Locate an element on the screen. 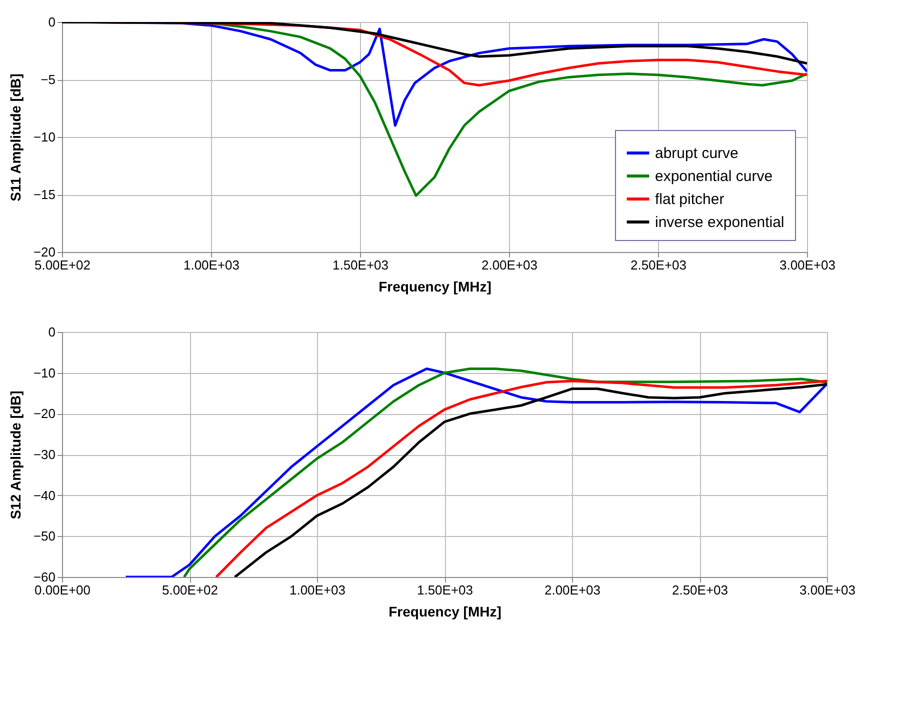 The width and height of the screenshot is (915, 722). y-tick-label: −5 is located at coordinates (48, 79).